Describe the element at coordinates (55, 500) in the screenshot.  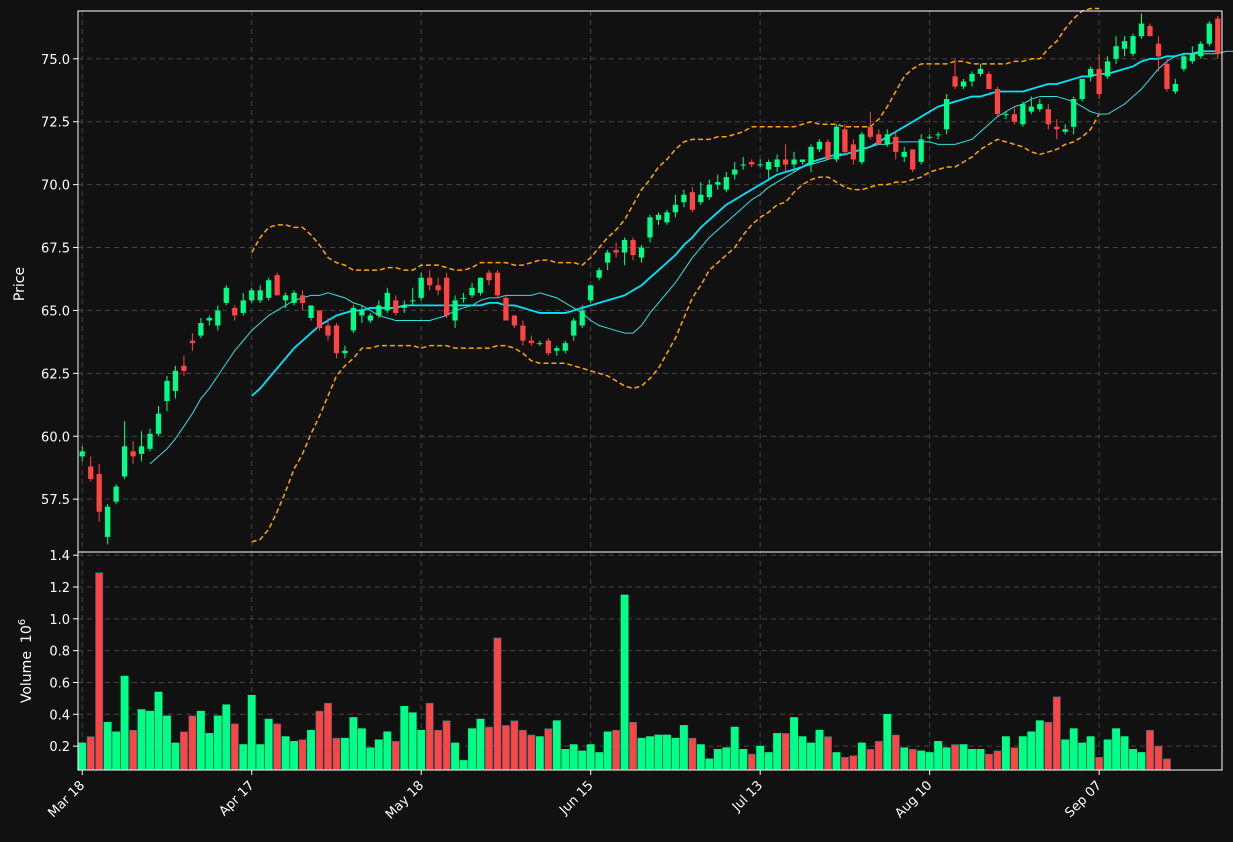
I see `price-tick-label: 57.5` at that location.